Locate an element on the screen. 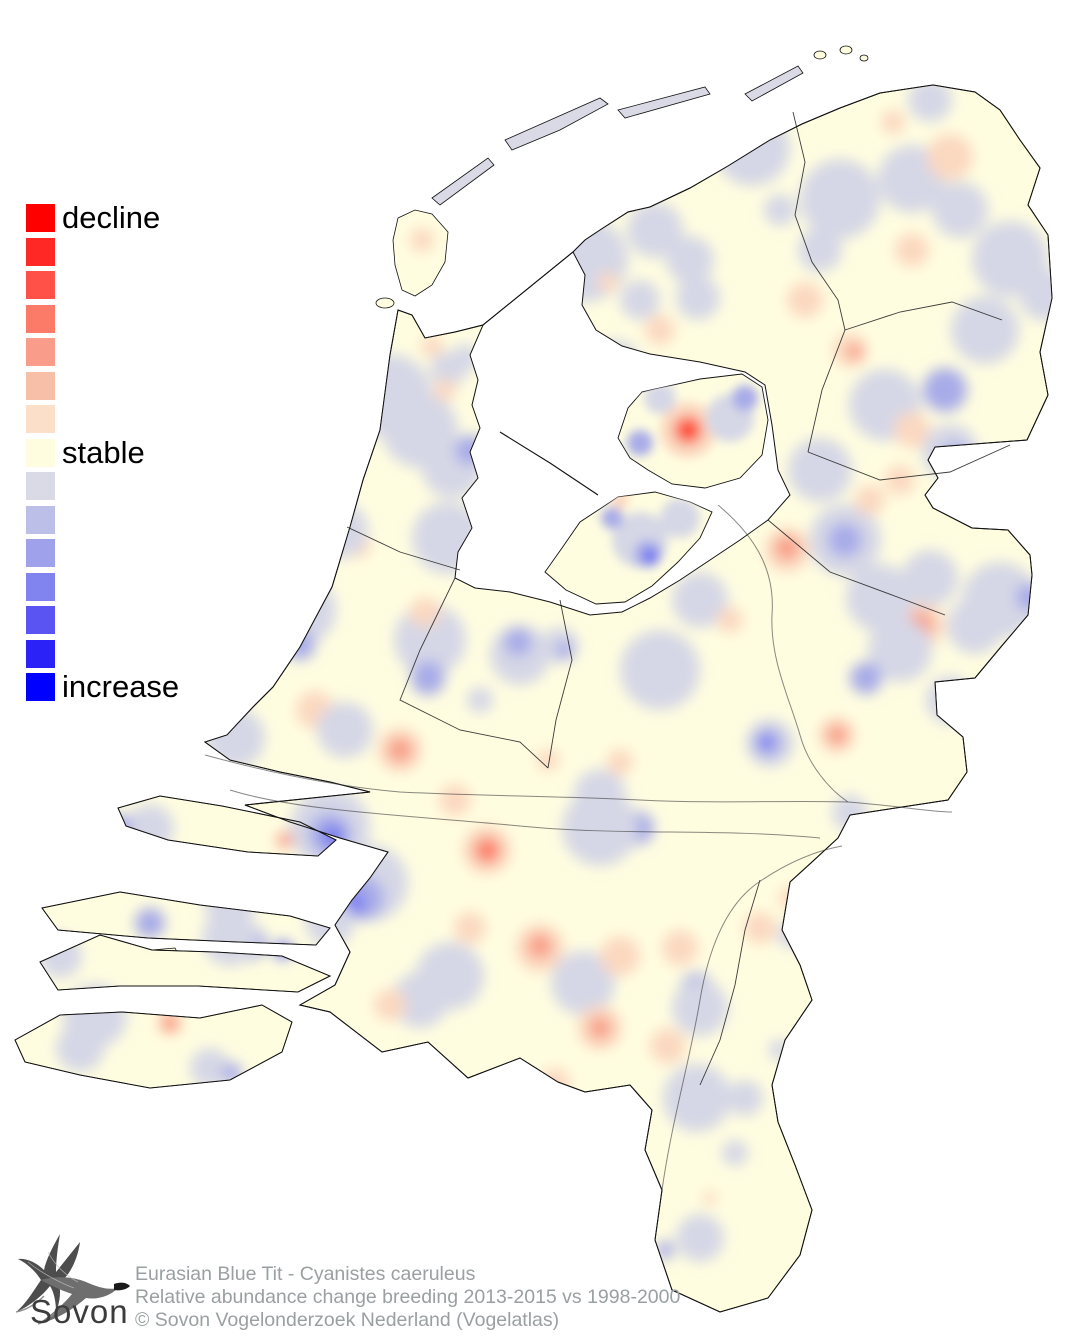 This screenshot has height=1340, width=1074. caption-species: Eurasian Blue Tit - Cyanistes caeruleus is located at coordinates (305, 1274).